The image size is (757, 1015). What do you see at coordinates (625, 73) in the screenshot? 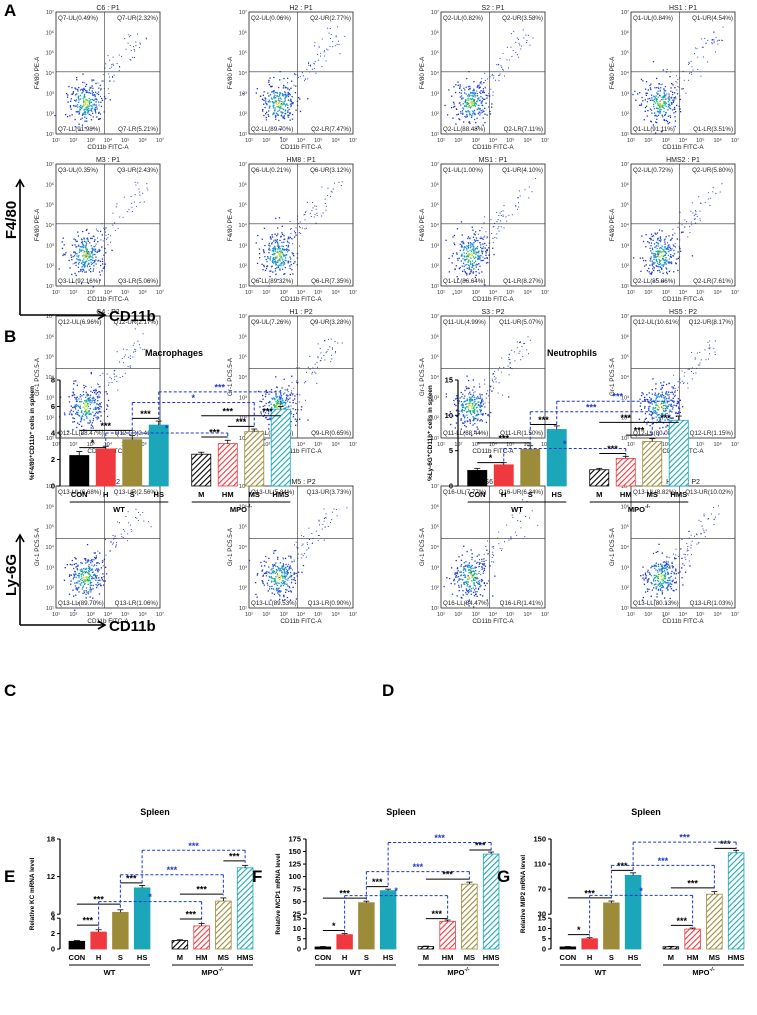
I see `y-tick-label: 10⁴` at bounding box center [625, 73].